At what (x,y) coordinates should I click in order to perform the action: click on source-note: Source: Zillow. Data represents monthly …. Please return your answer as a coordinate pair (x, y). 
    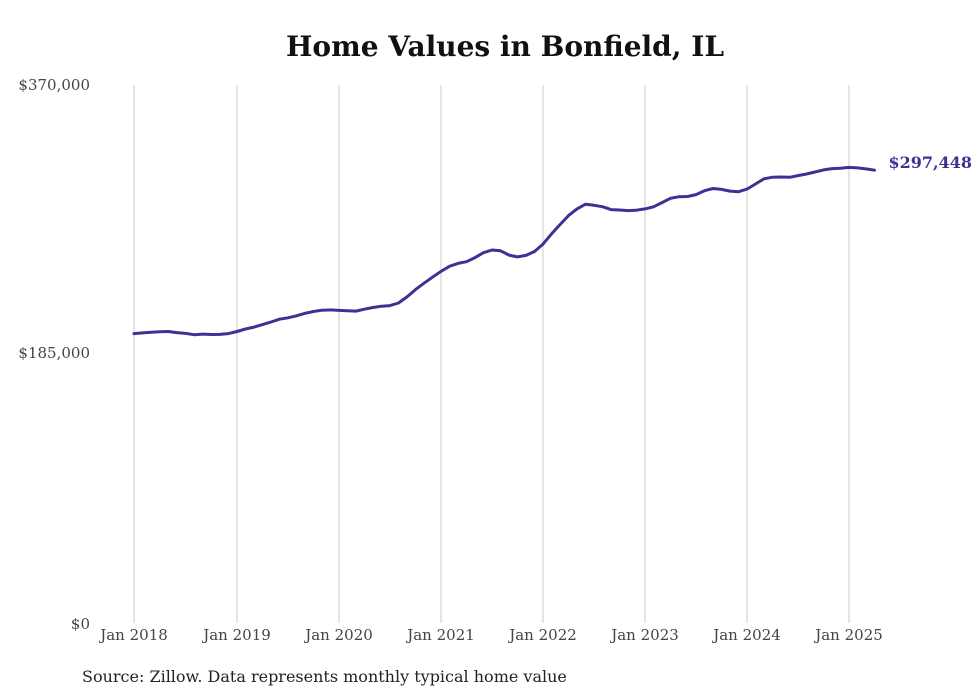
    Looking at the image, I should click on (324, 676).